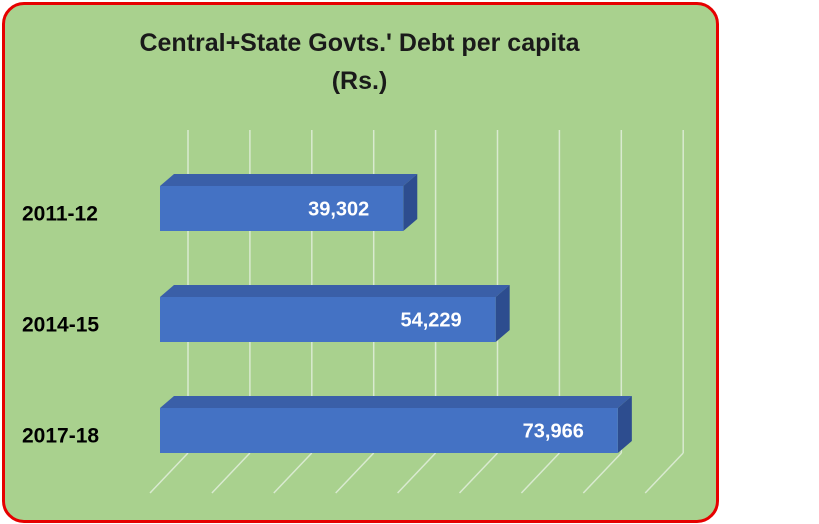 Image resolution: width=819 pixels, height=524 pixels. I want to click on chart-title-line-1: Central+State Govts.' Debt per capita, so click(359, 43).